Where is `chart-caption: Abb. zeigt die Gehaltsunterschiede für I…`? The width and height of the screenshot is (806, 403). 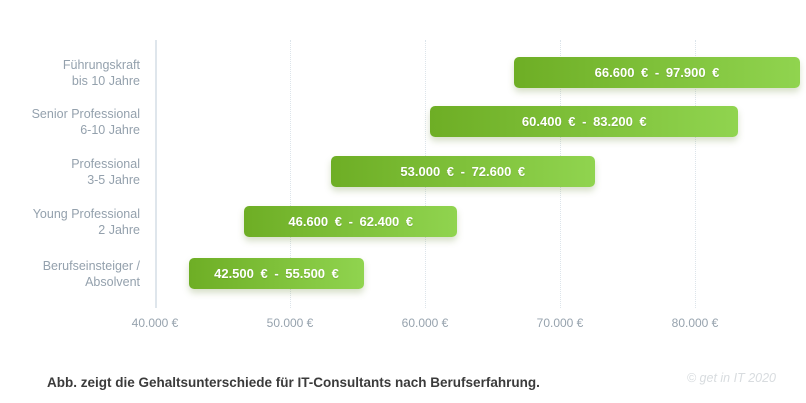
chart-caption: Abb. zeigt die Gehaltsunterschiede für I… is located at coordinates (293, 382).